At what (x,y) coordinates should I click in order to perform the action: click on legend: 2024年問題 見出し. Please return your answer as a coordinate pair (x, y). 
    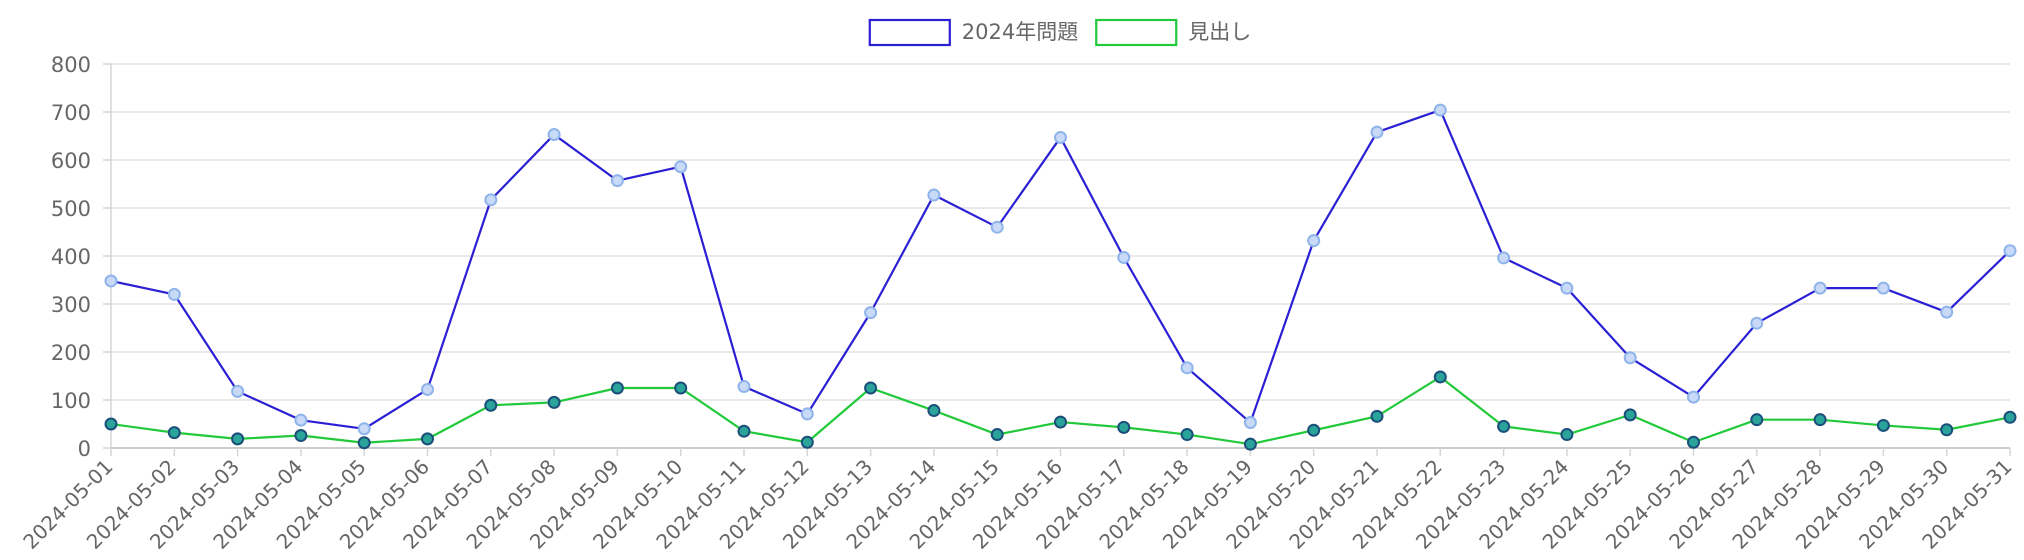
    Looking at the image, I should click on (1059, 32).